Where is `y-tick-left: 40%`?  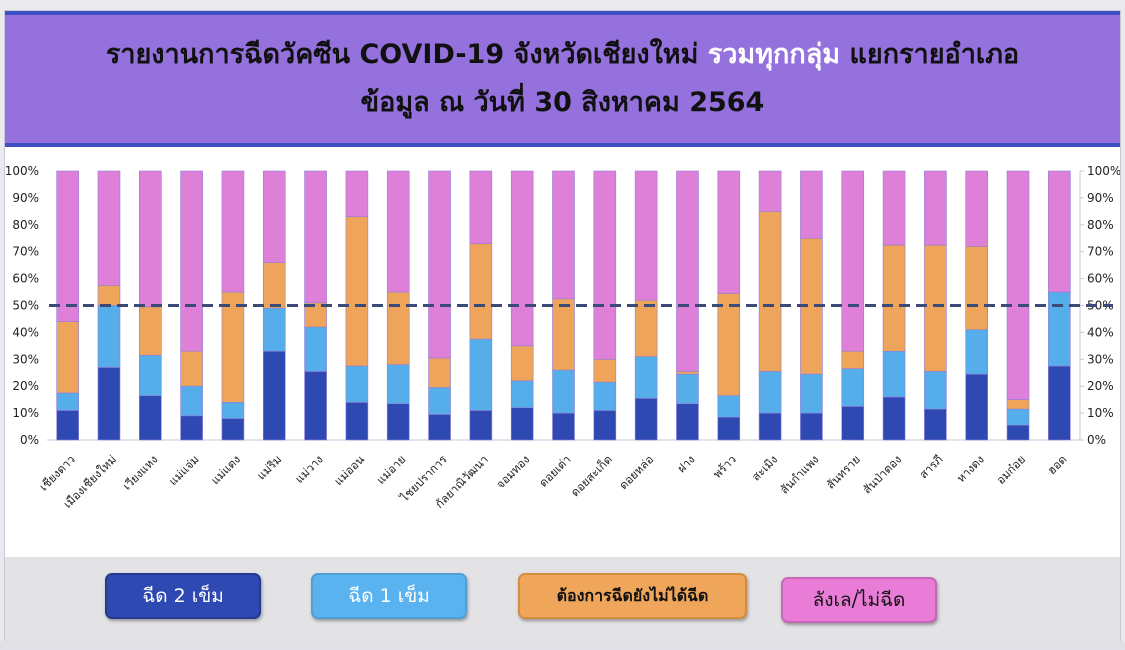 y-tick-left: 40% is located at coordinates (25, 332).